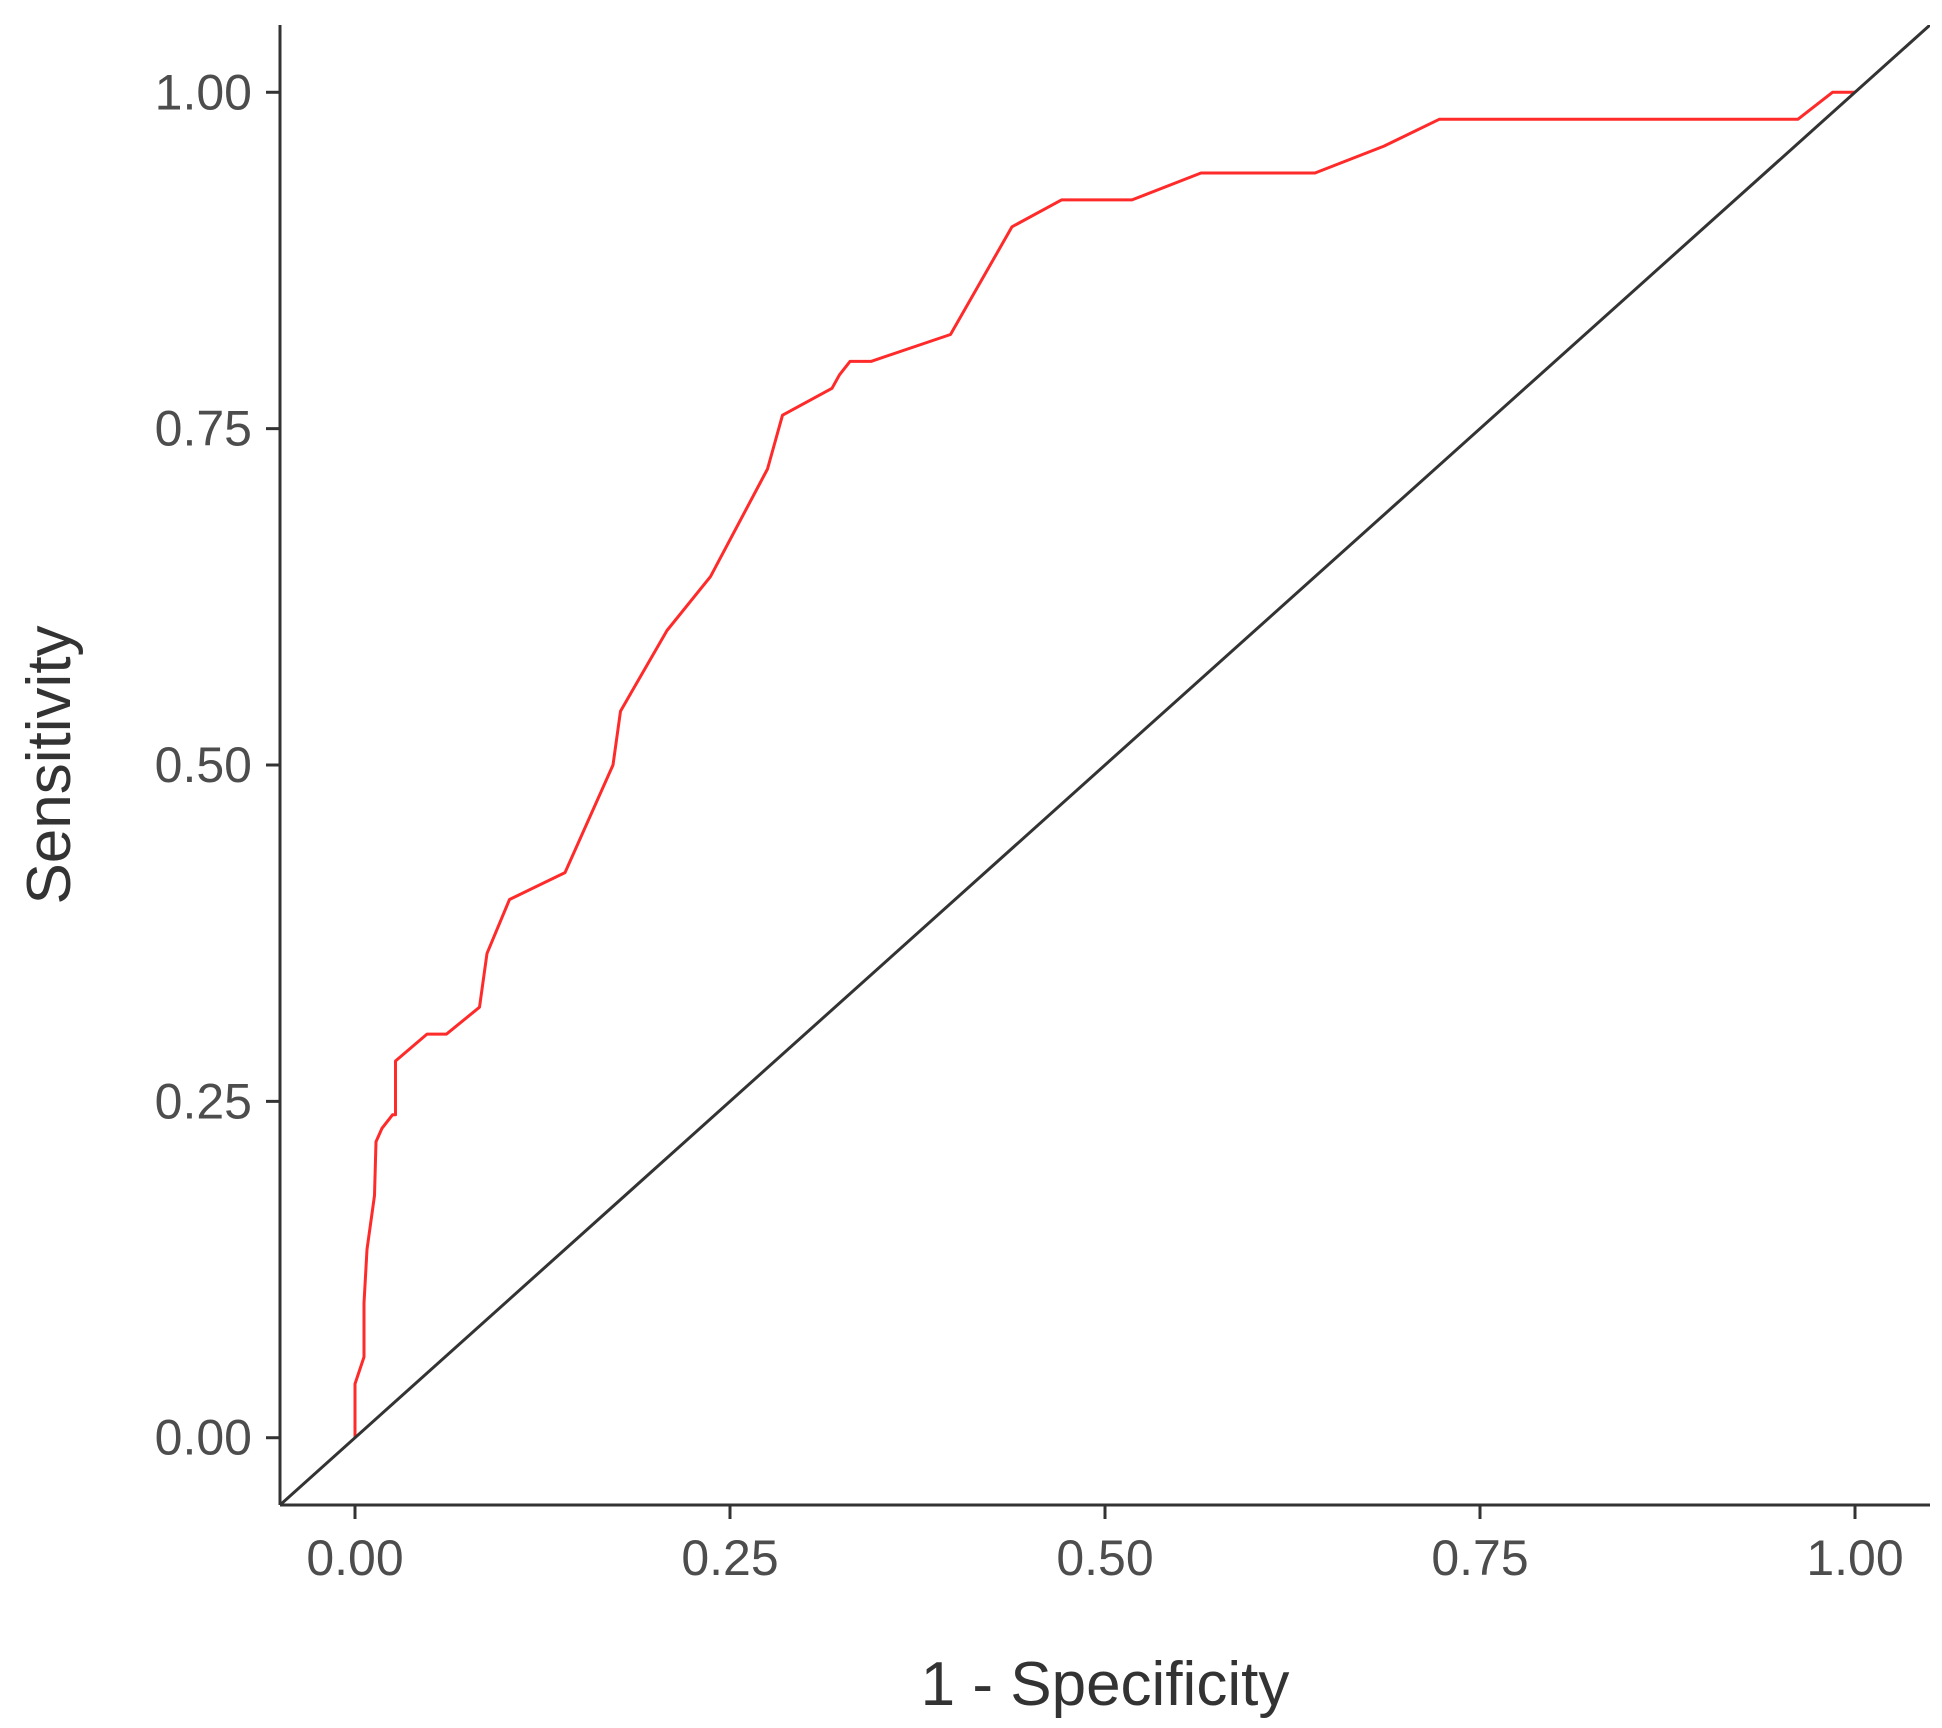  Describe the element at coordinates (1479, 1558) in the screenshot. I see `x-tick-label: 0.75` at that location.